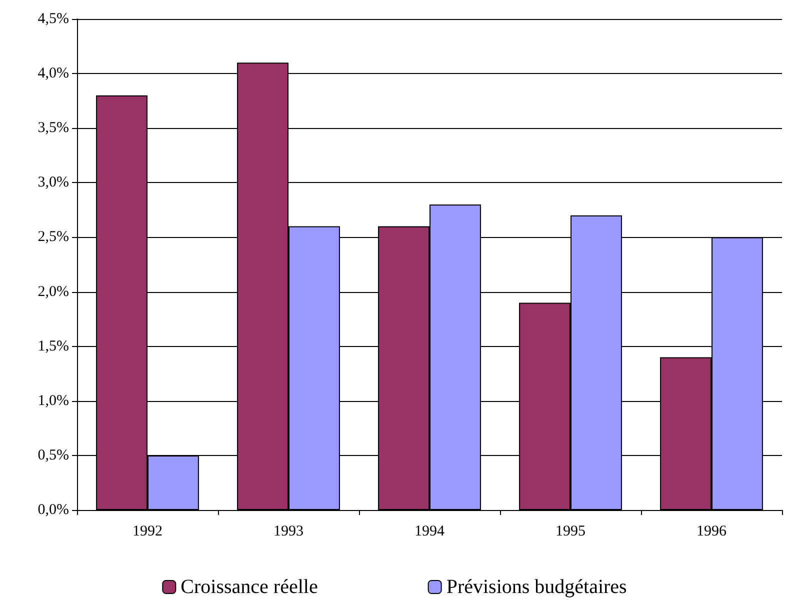 The image size is (789, 602). Describe the element at coordinates (571, 532) in the screenshot. I see `x-tick-label: 1995` at that location.